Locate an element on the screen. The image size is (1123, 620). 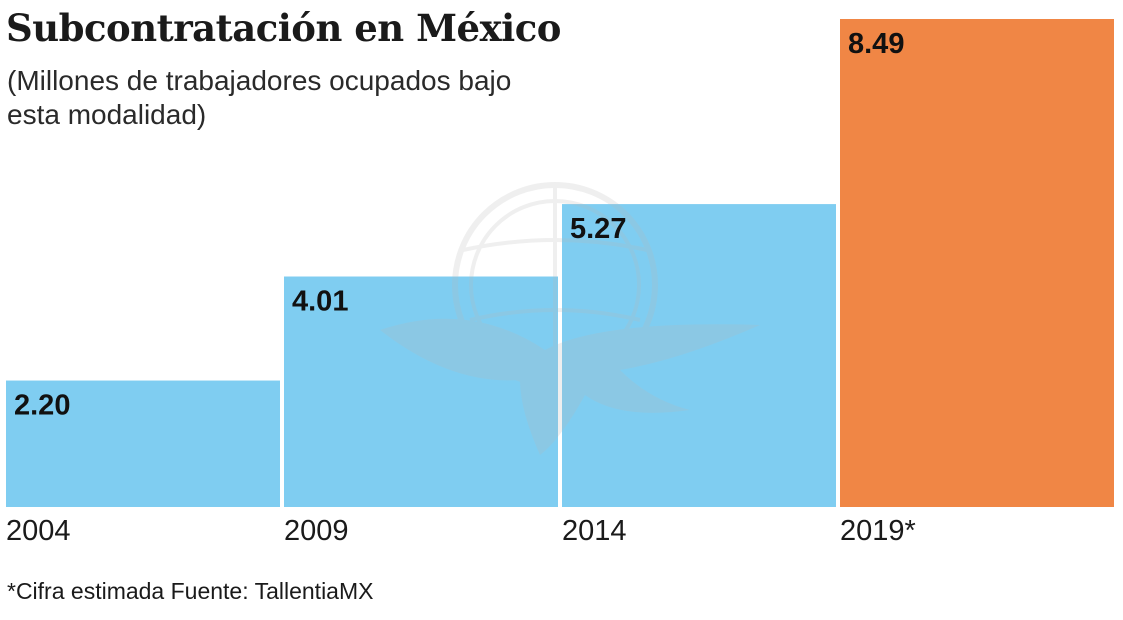
x-tick-2004: 2004 is located at coordinates (38, 531).